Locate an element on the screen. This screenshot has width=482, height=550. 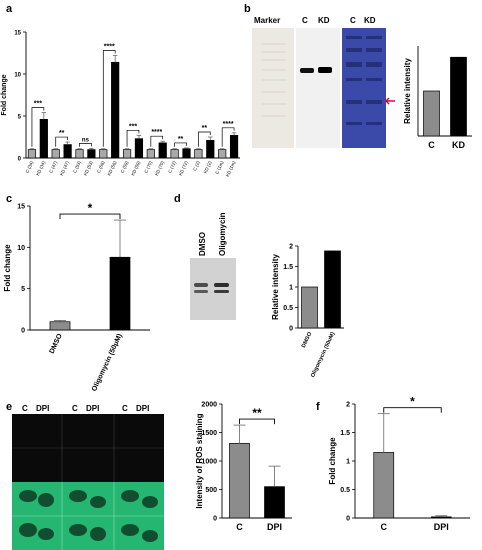
significance-bracket-f is located at coordinates (412, 410).